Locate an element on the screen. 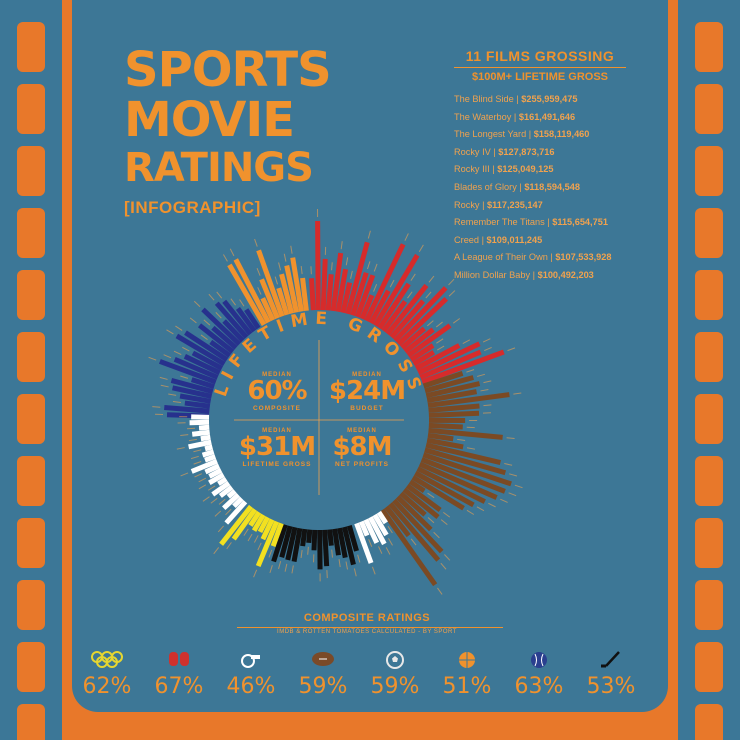 This screenshot has width=740, height=740. basketball-icon is located at coordinates (467, 660).